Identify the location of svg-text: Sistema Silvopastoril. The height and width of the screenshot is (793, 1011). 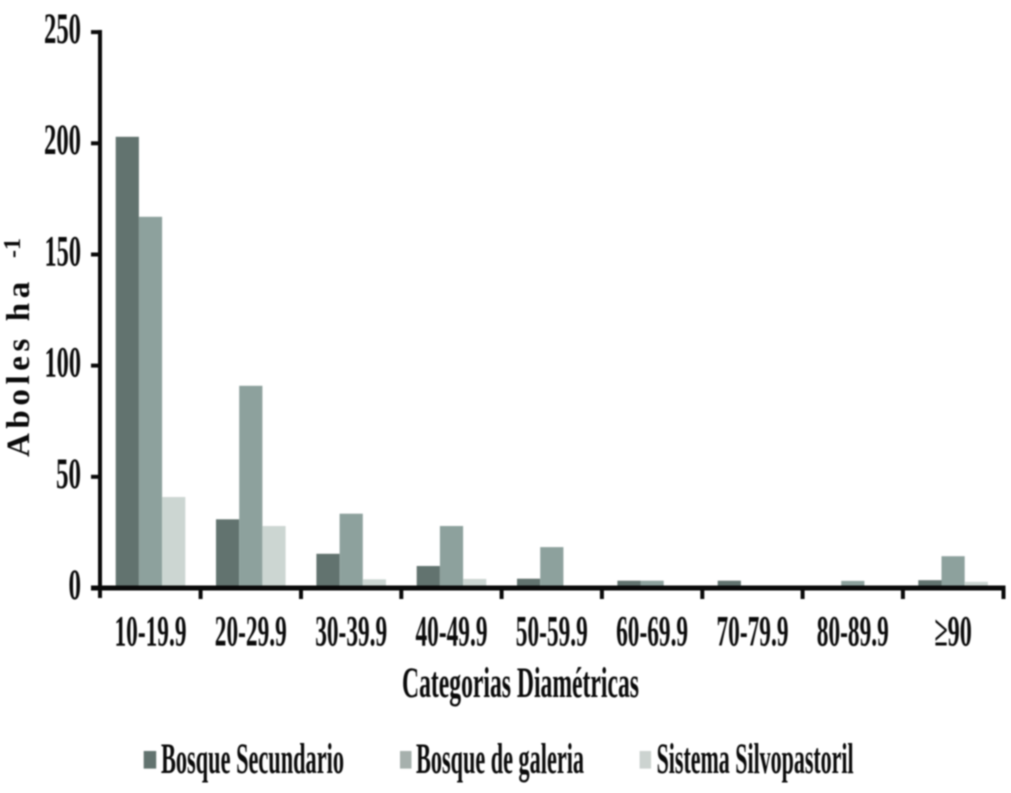
(755, 759).